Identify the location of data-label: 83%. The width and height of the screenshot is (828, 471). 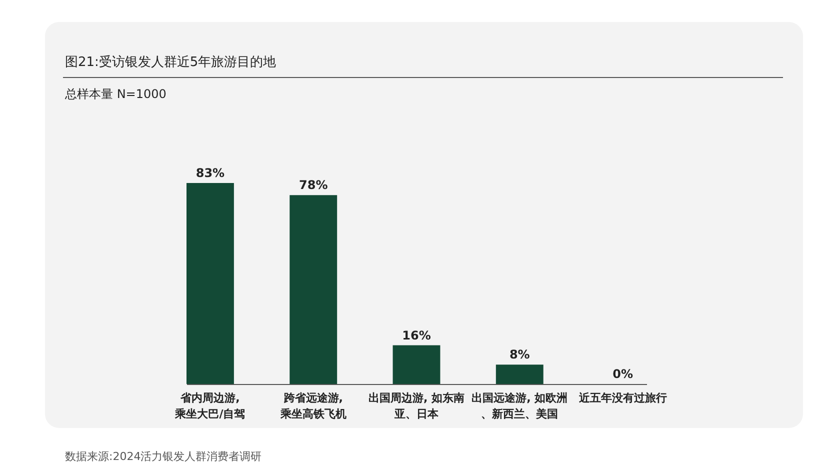
(210, 173).